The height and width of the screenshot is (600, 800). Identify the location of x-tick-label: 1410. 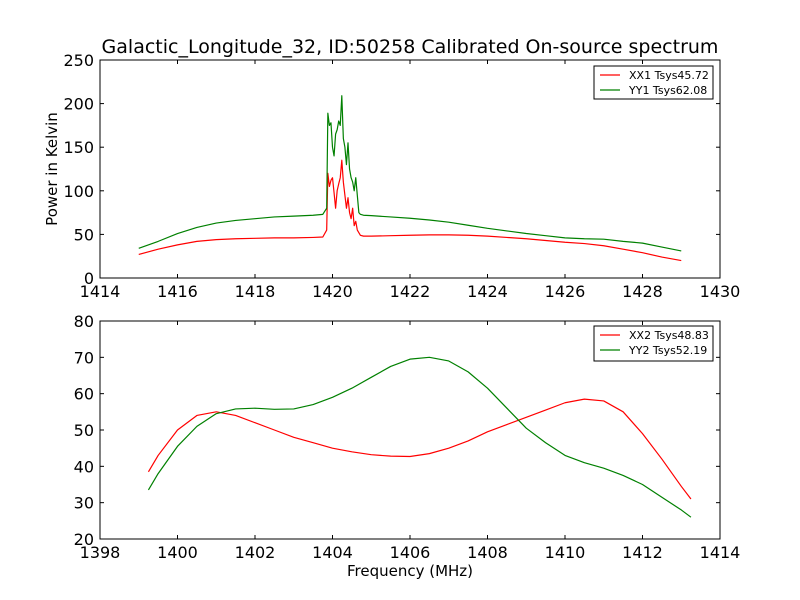
(565, 552).